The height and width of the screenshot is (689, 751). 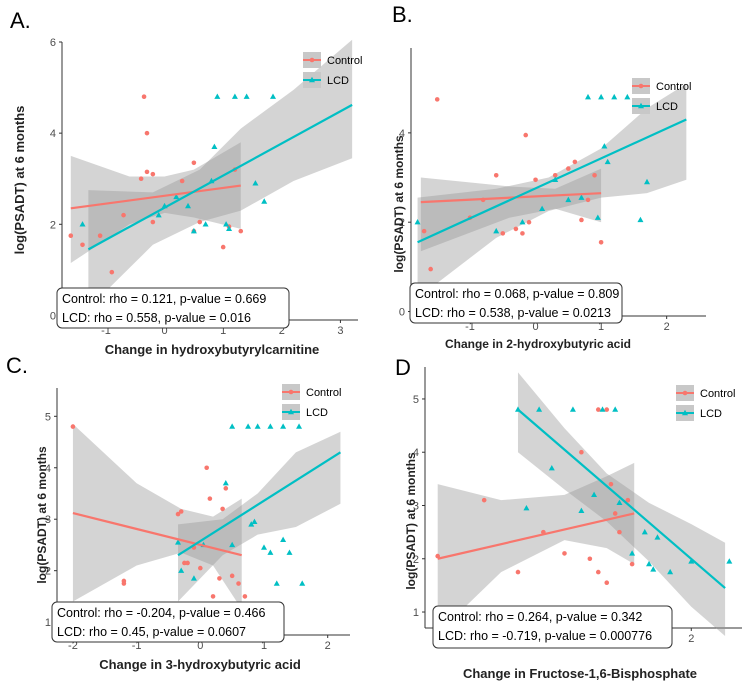 What do you see at coordinates (17, 365) in the screenshot?
I see `panel-letter: C.` at bounding box center [17, 365].